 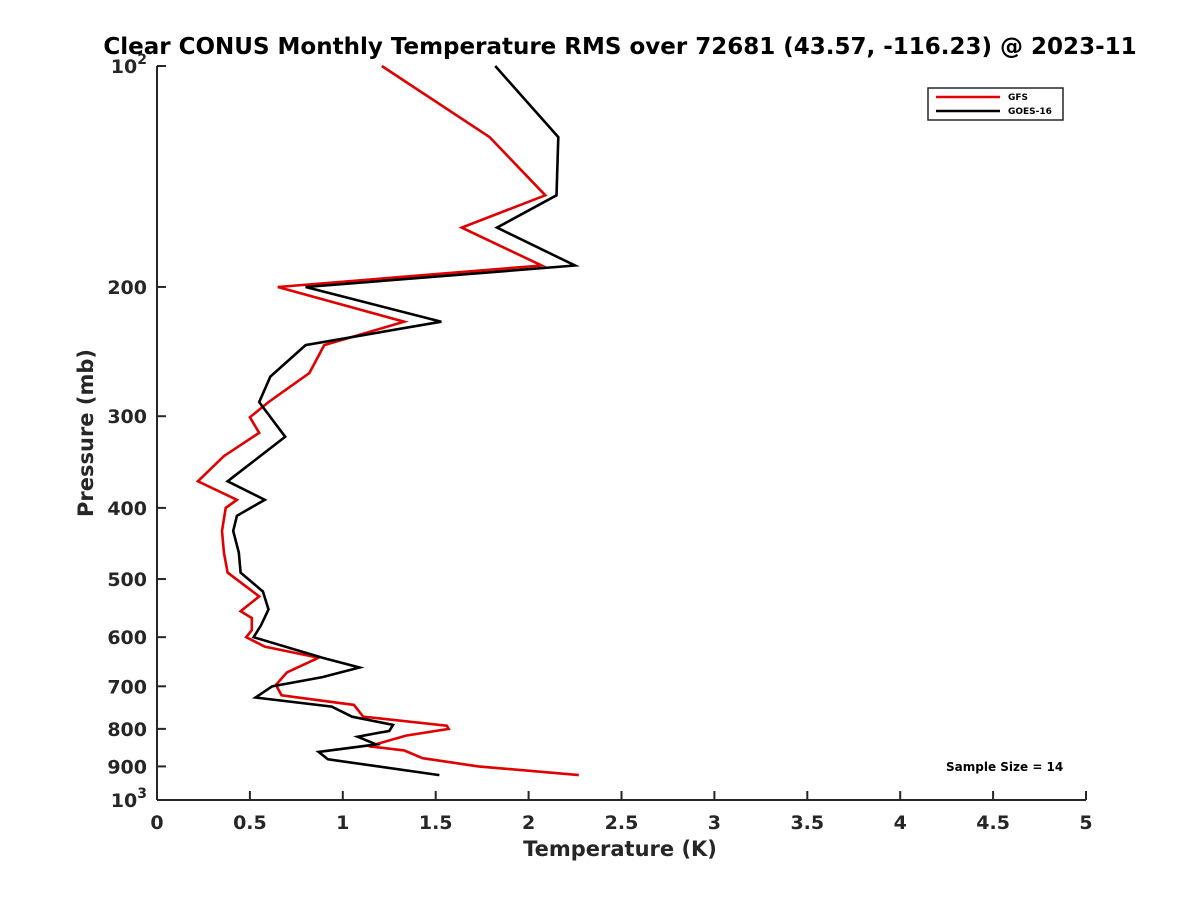 I want to click on legend-label: GOES-16, so click(x=1030, y=112).